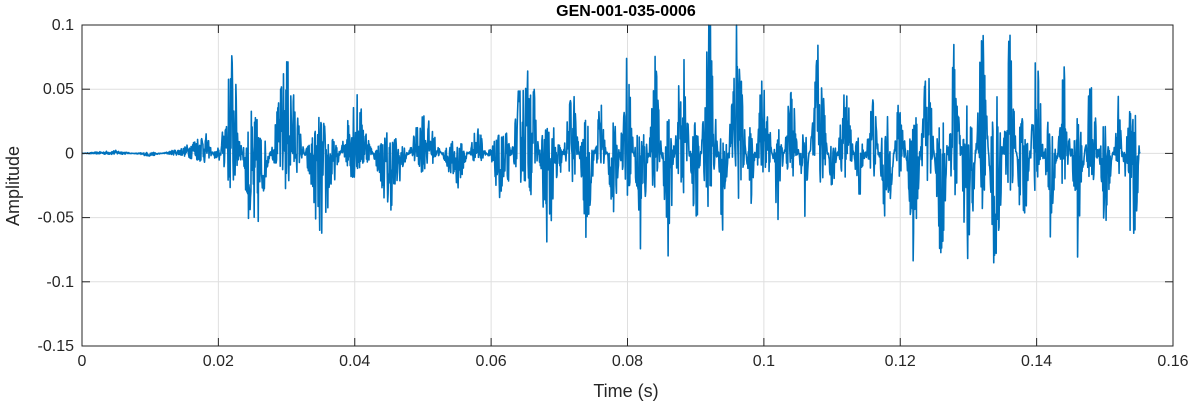  Describe the element at coordinates (626, 11) in the screenshot. I see `chart-title: GEN-001-035-0006` at that location.